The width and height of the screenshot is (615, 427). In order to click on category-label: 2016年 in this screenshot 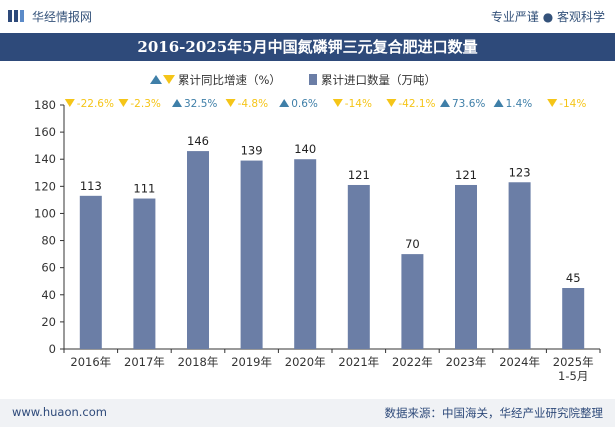, I will do `click(90, 362)`.